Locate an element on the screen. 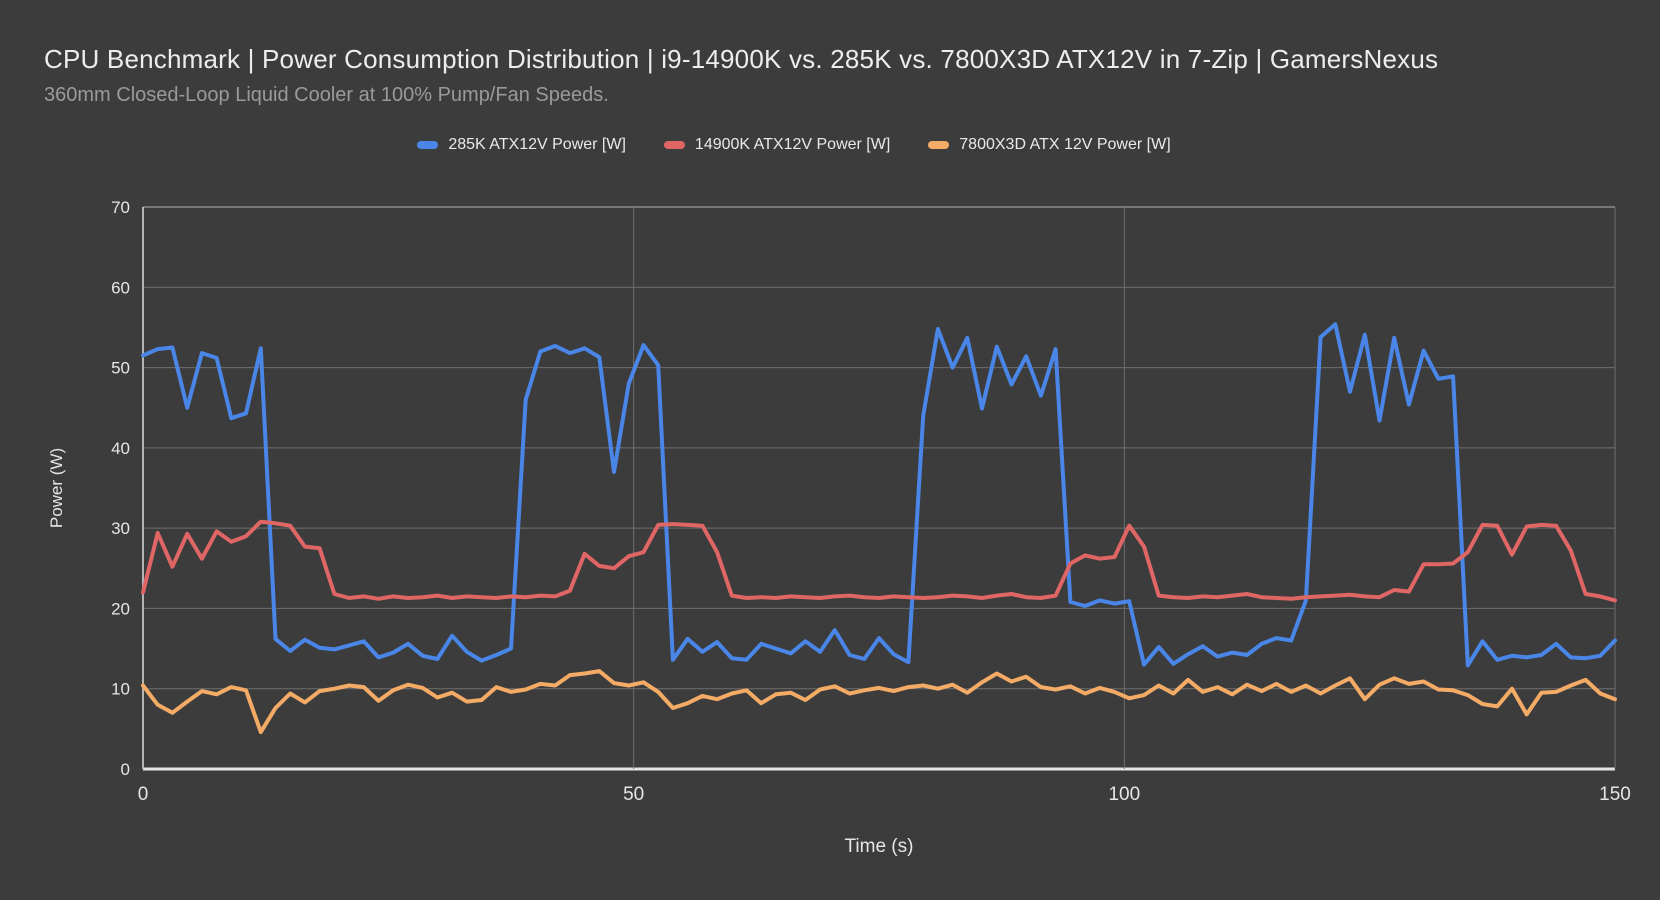  legend-item-285k: 285K ATX12V Power [W] is located at coordinates (521, 145).